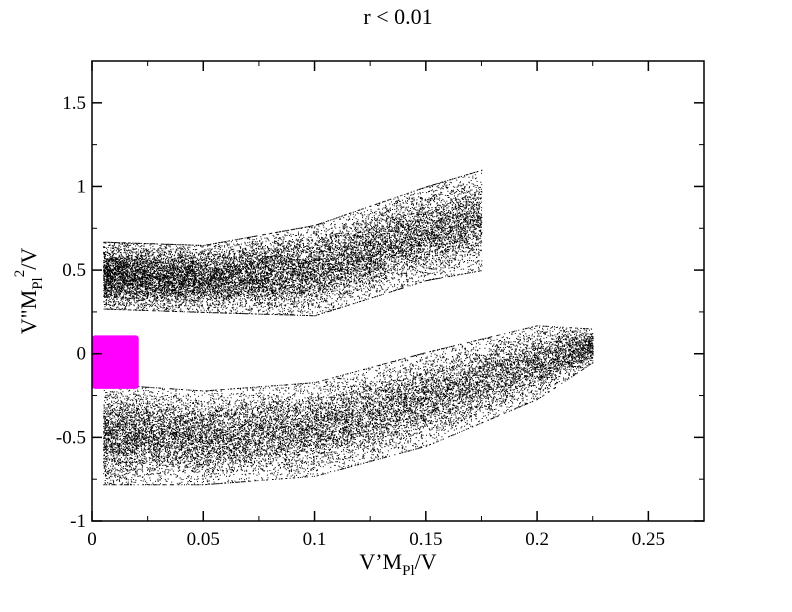 Image resolution: width=792 pixels, height=612 pixels. I want to click on y-tick-label: 1.5, so click(74, 103).